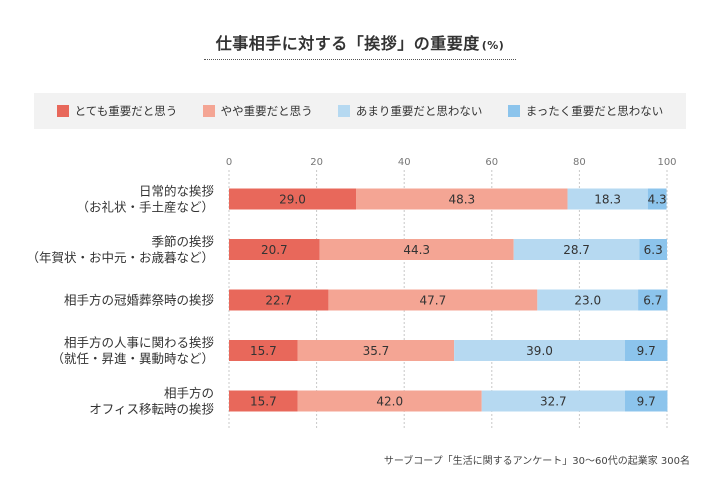 The image size is (720, 491). I want to click on data-label-1-0: 20.7, so click(274, 250).